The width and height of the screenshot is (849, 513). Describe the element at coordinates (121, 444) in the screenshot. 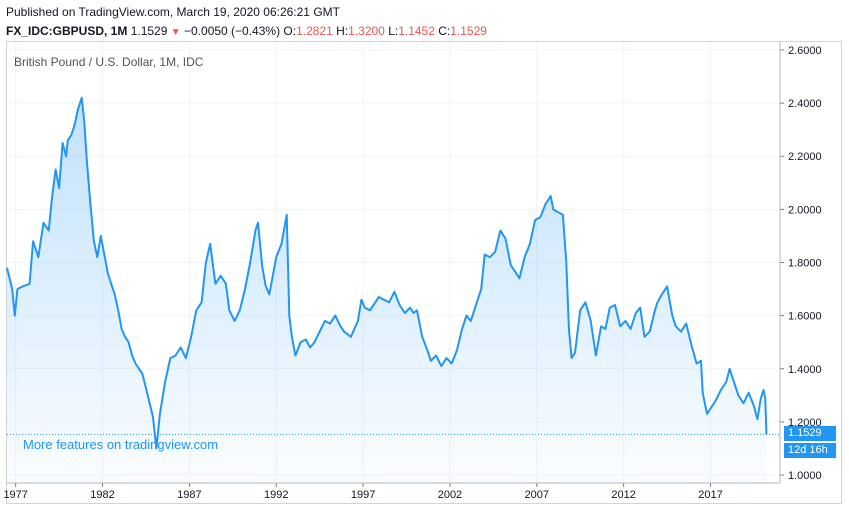

I see `promo-link: More features on tradingview.com` at that location.